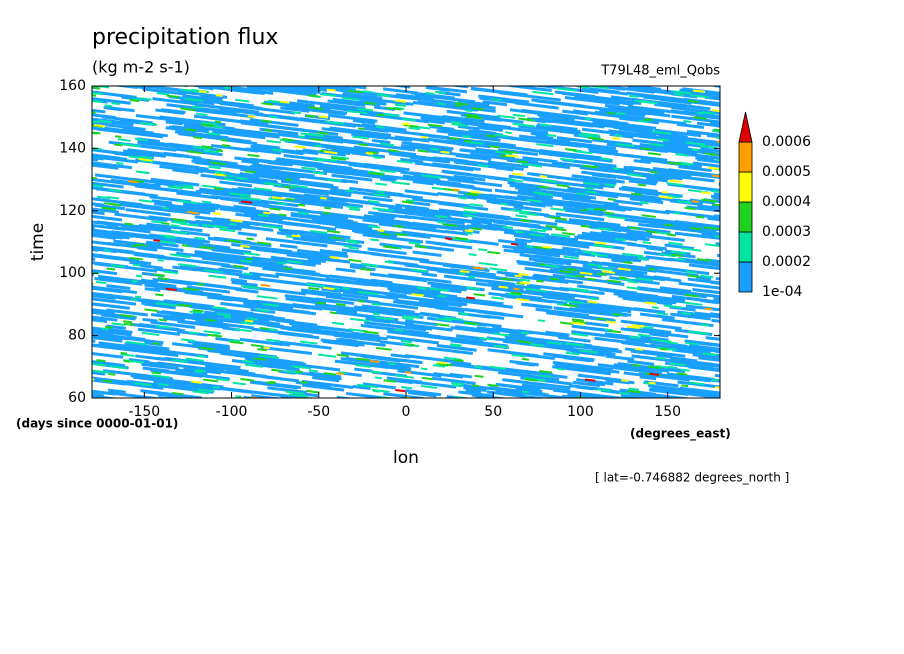 Image resolution: width=904 pixels, height=654 pixels. Describe the element at coordinates (660, 71) in the screenshot. I see `run-label: T79L48_eml_Qobs` at that location.